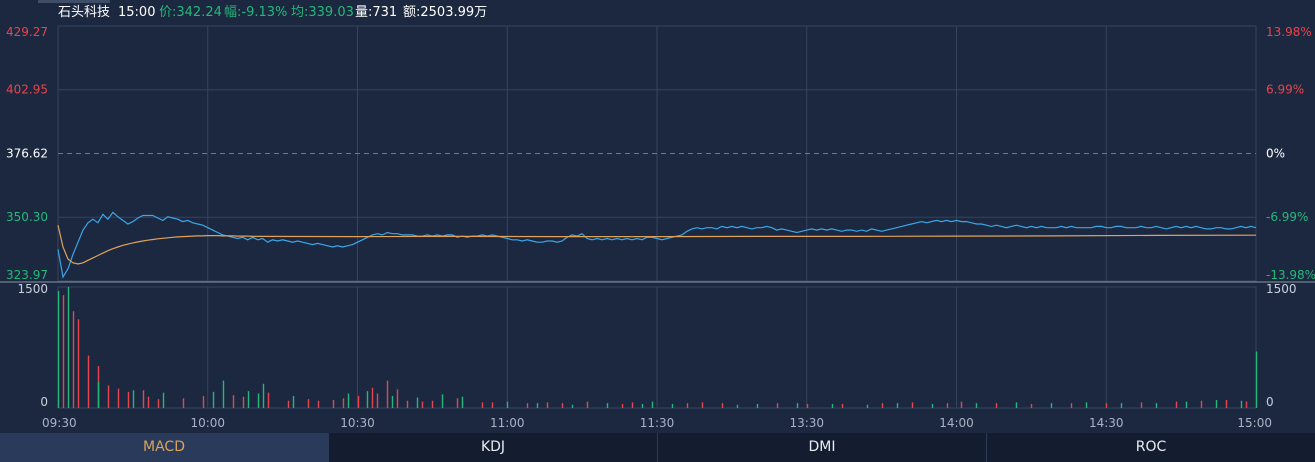 The image size is (1315, 462). What do you see at coordinates (1290, 275) in the screenshot?
I see `percent-axis-label: -13.98%` at bounding box center [1290, 275].